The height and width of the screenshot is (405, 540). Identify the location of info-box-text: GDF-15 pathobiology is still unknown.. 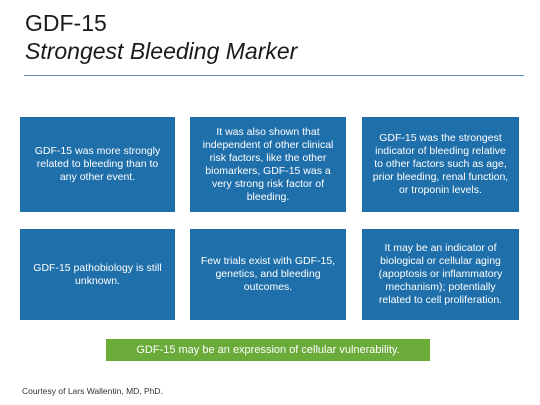
(97, 274).